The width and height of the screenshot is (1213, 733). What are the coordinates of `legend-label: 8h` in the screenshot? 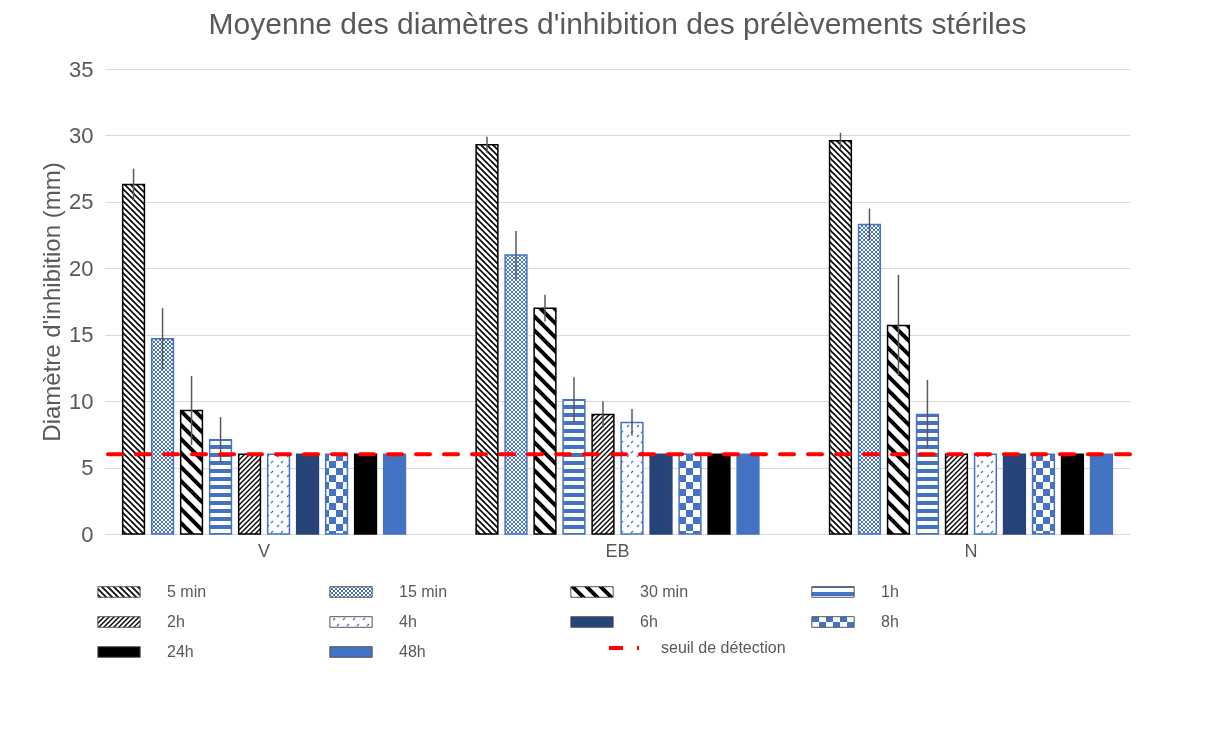 It's located at (890, 621).